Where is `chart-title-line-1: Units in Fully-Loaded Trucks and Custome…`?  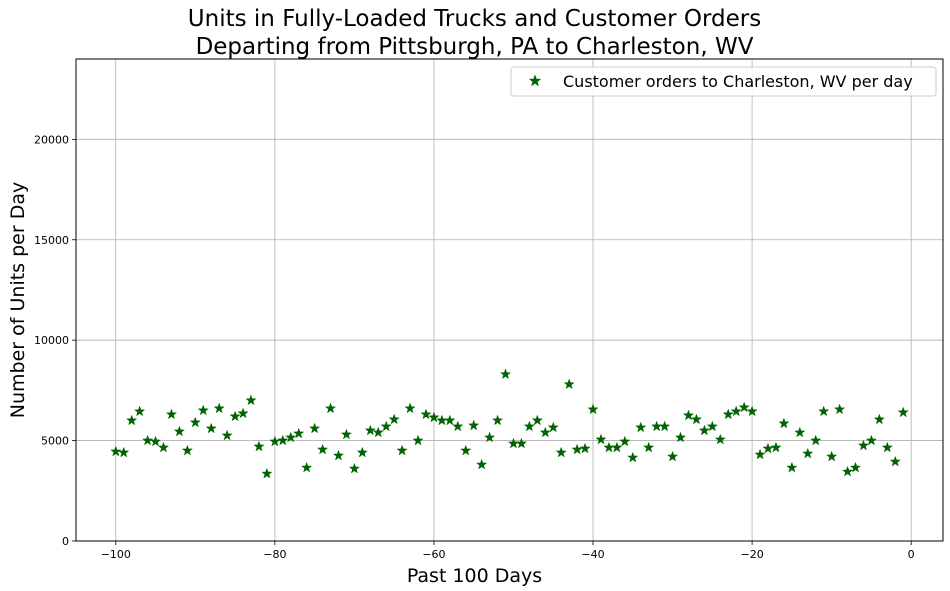 chart-title-line-1: Units in Fully-Loaded Trucks and Custome… is located at coordinates (474, 19).